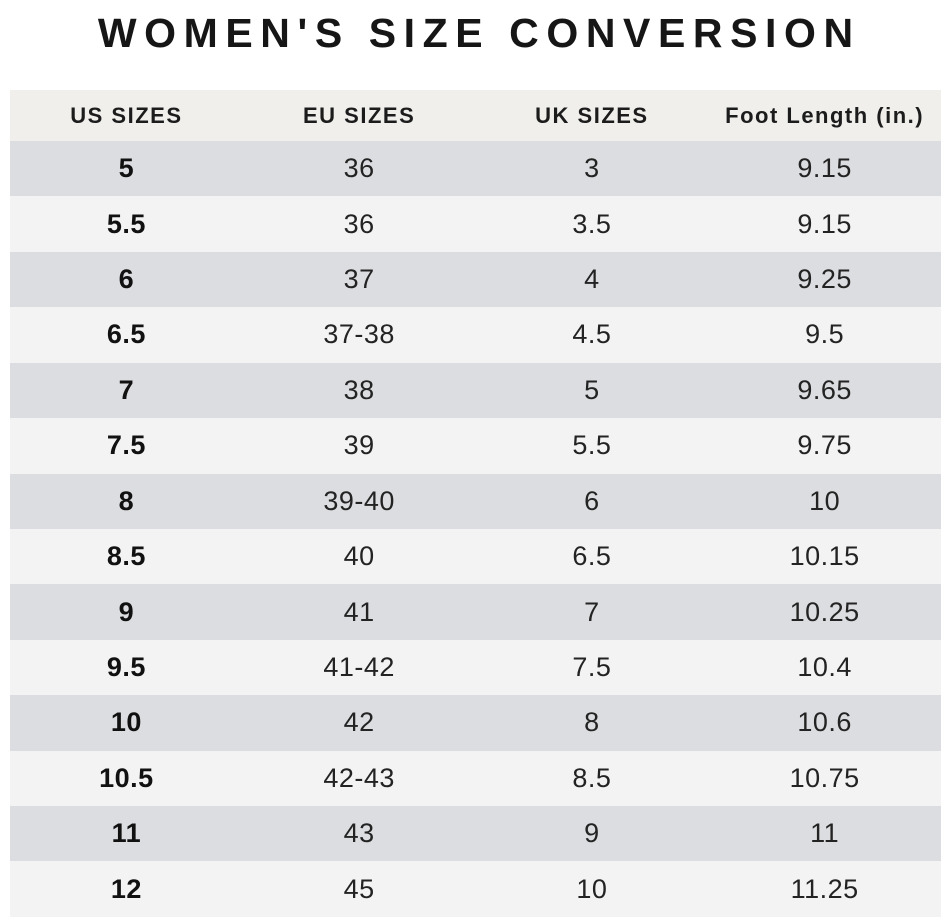 Image resolution: width=951 pixels, height=917 pixels. What do you see at coordinates (592, 722) in the screenshot?
I see `uk-sizes-cell: 8` at bounding box center [592, 722].